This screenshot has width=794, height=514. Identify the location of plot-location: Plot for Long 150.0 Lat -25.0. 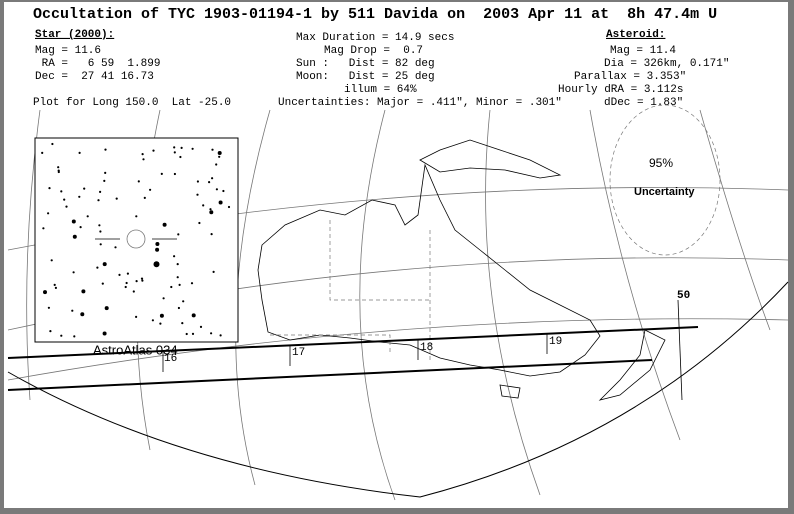
(132, 103).